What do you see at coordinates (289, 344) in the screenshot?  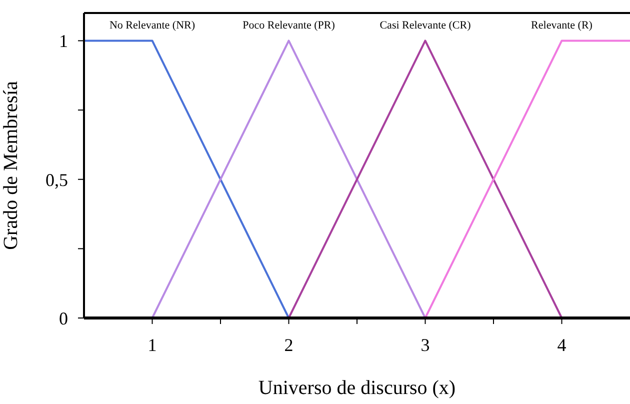 I see `x-tick-label: 2` at bounding box center [289, 344].